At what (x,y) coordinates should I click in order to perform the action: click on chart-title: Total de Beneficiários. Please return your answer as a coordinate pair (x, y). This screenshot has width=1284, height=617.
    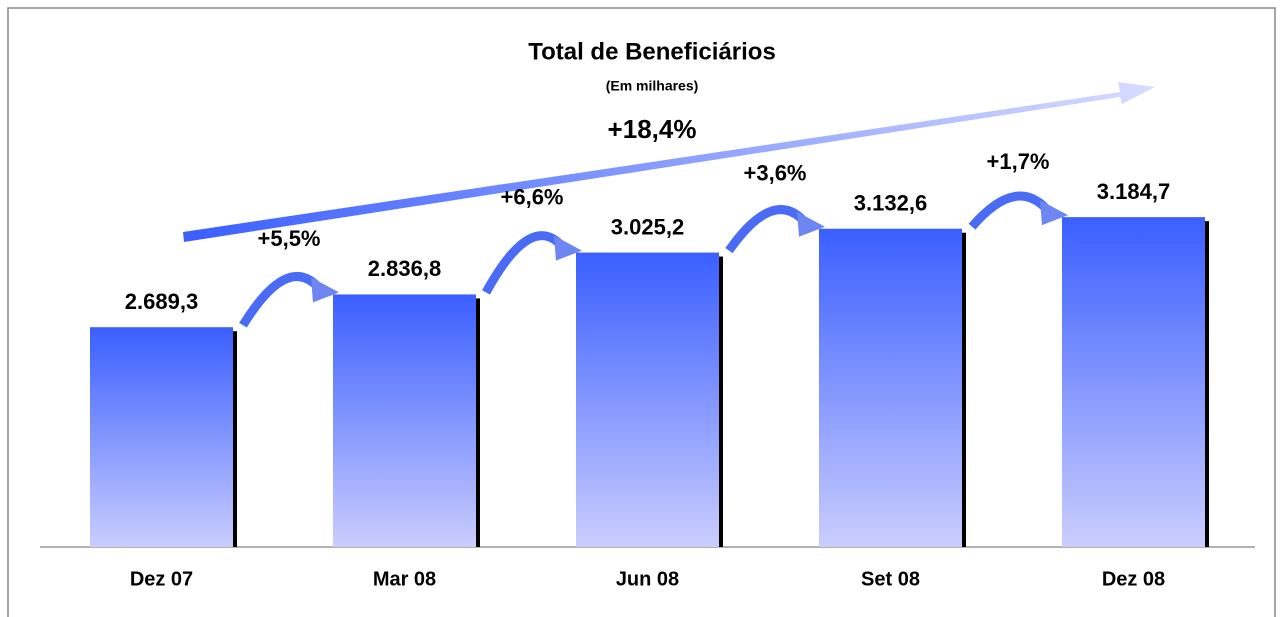
    Looking at the image, I should click on (652, 51).